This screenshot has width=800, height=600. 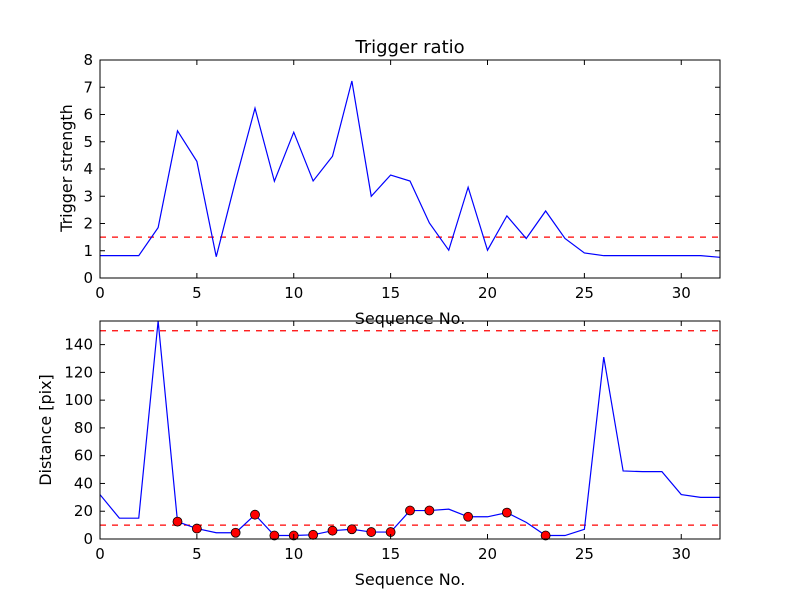 I want to click on trigger-ratio-xtick-label: 5, so click(x=197, y=293).